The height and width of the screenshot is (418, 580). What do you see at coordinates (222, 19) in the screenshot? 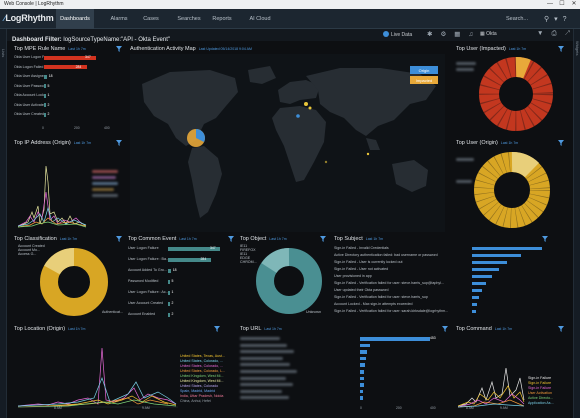
I see `tab-reports: Reports` at bounding box center [222, 19].